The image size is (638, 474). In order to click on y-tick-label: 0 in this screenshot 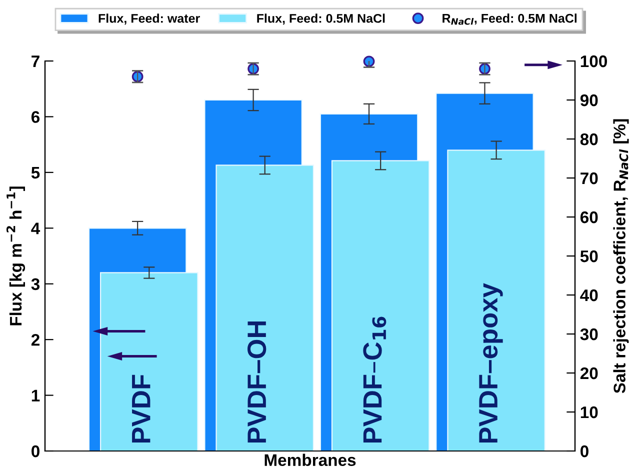, I will do `click(36, 451)`.